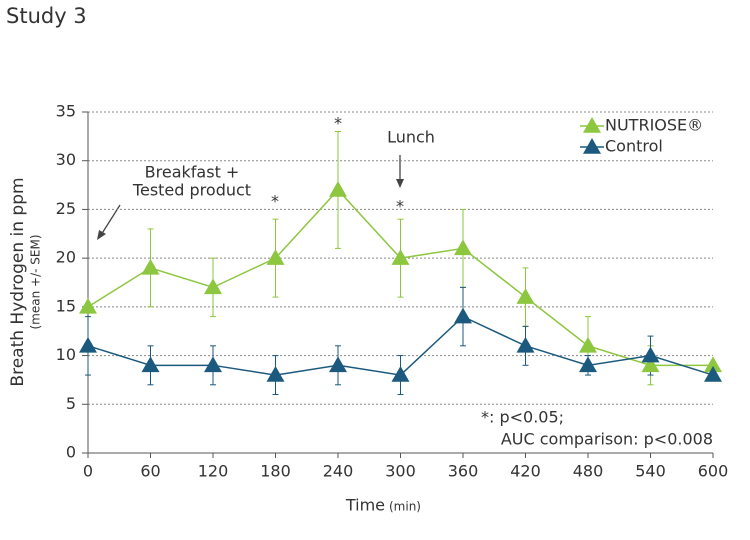  What do you see at coordinates (588, 471) in the screenshot?
I see `x-tick-label: 480` at bounding box center [588, 471].